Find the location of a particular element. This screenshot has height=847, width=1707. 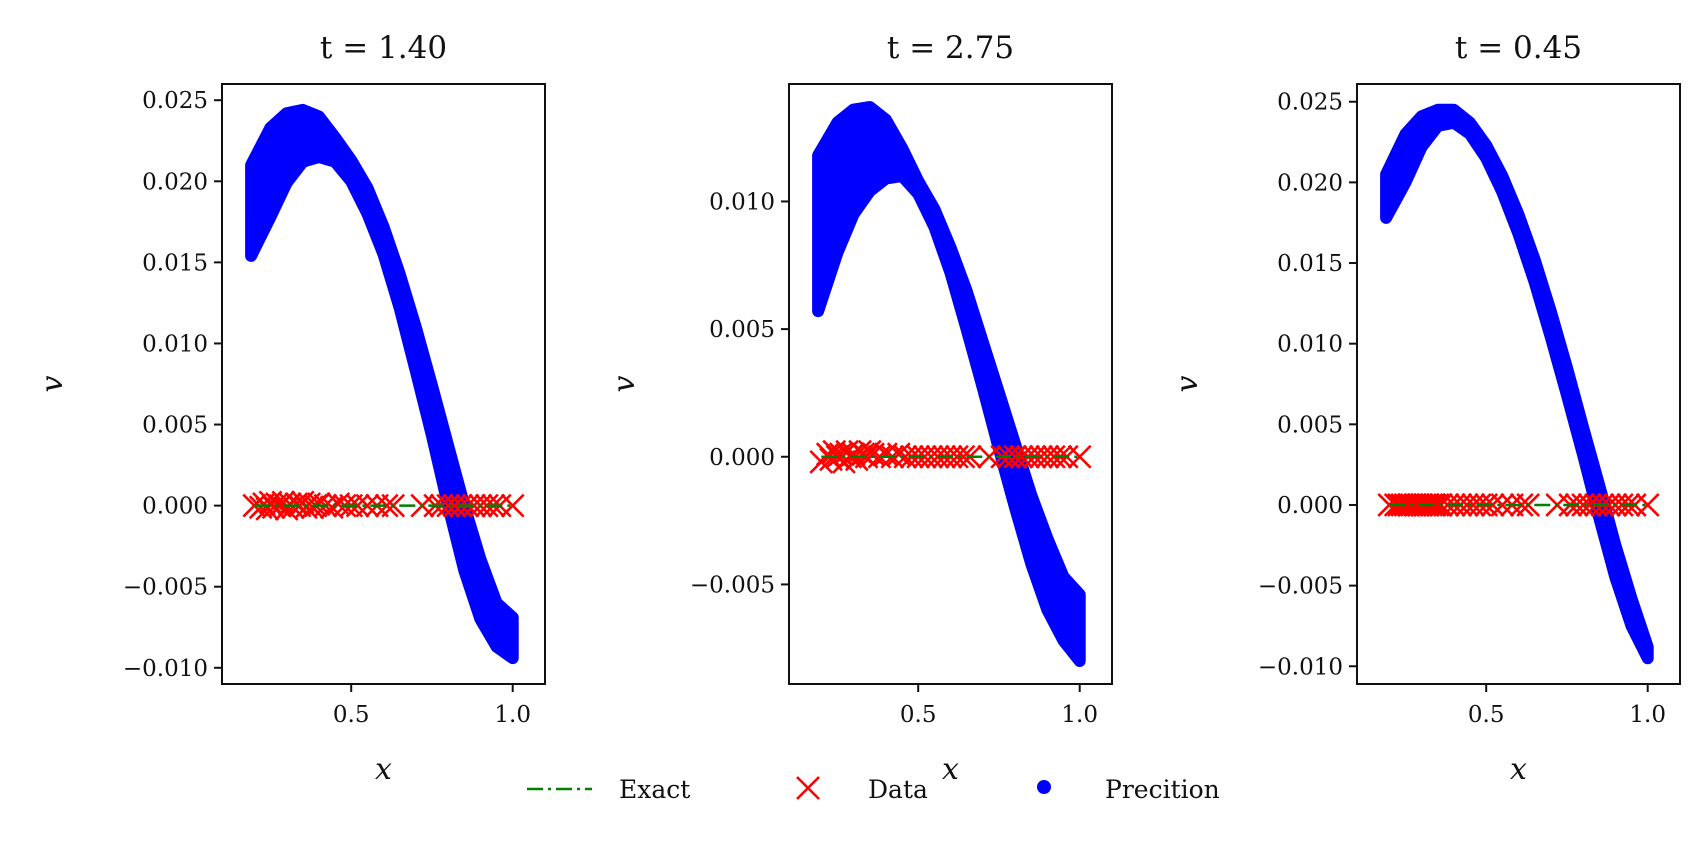

panel-title: t = 2.75 is located at coordinates (950, 48).